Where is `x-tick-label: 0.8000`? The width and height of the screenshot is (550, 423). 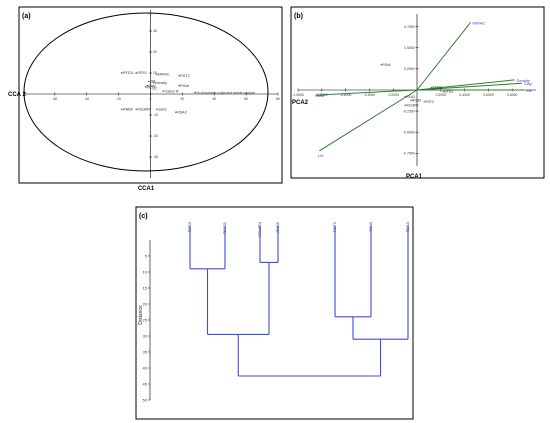 x-tick-label: 0.8000 is located at coordinates (512, 95).